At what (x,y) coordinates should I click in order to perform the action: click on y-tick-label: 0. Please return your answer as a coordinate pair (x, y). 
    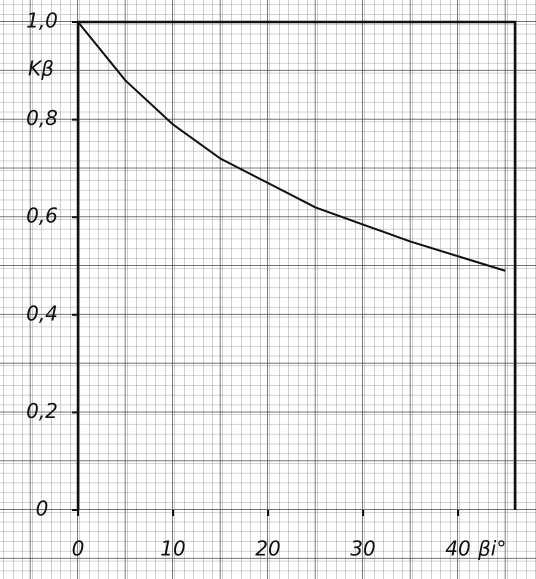
    Looking at the image, I should click on (42, 509).